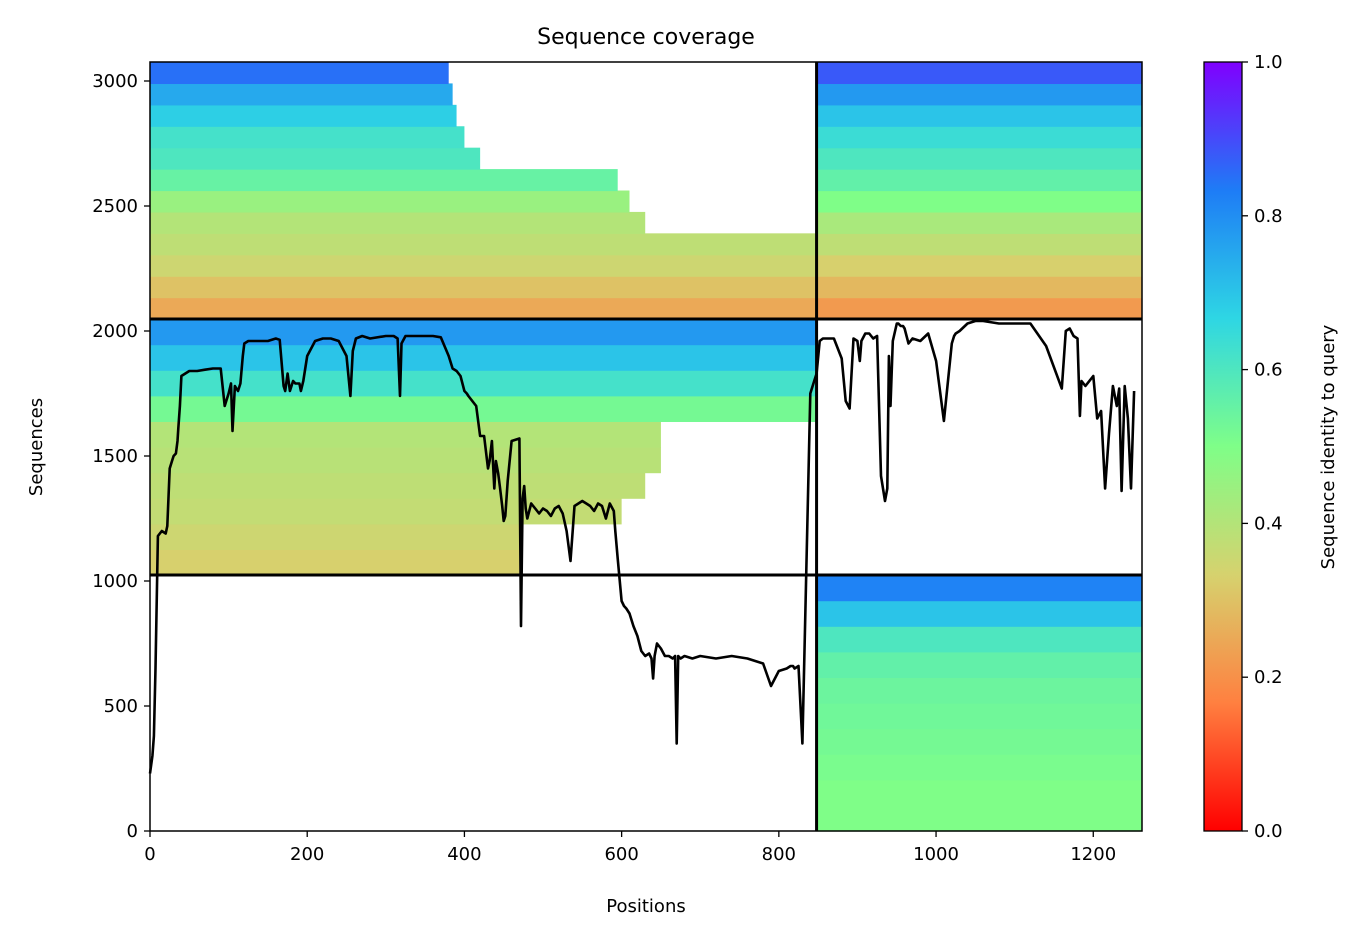  What do you see at coordinates (1268, 831) in the screenshot?
I see `colorbar-tick-label: 0.0` at bounding box center [1268, 831].